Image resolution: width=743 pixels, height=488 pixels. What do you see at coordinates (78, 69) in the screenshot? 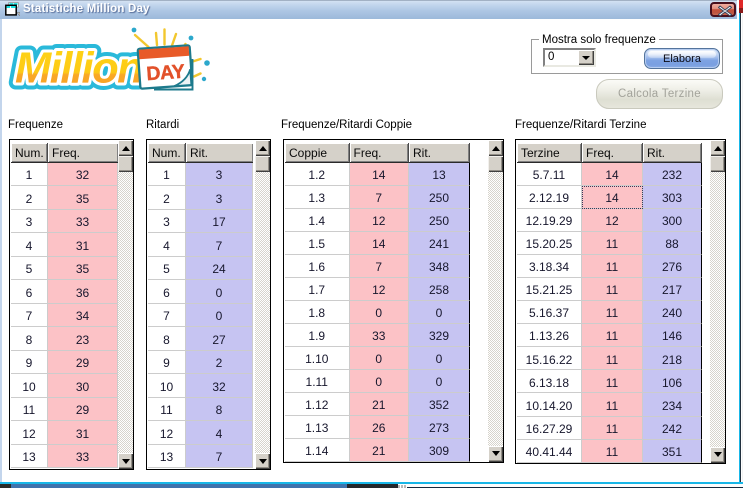
I see `svg-text: Million` at bounding box center [78, 69].